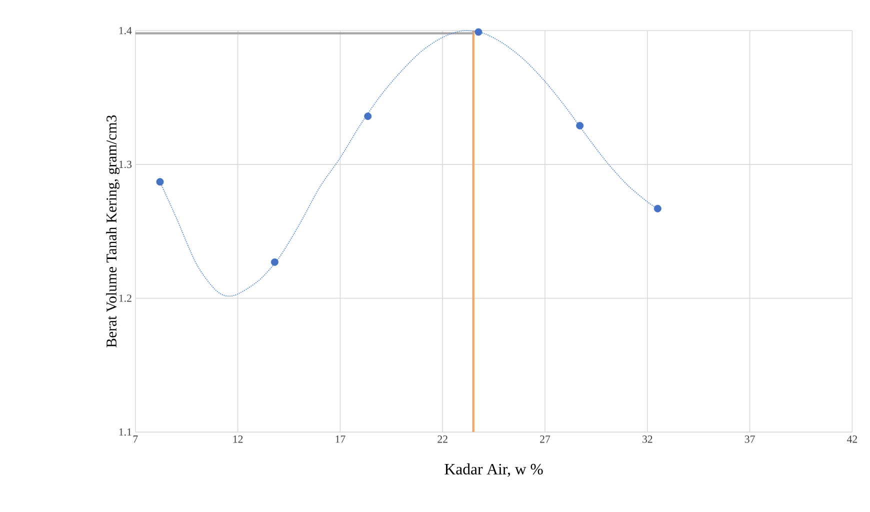 The width and height of the screenshot is (870, 512). Describe the element at coordinates (493, 470) in the screenshot. I see `x-axis-title: Kadar Air, w %` at that location.